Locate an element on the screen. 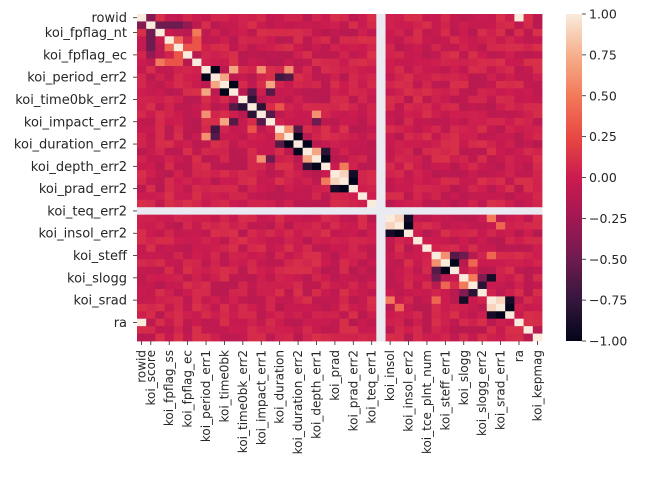 Image resolution: width=646 pixels, height=498 pixels. x-tick-label: koi_steff_err1 is located at coordinates (445, 390).